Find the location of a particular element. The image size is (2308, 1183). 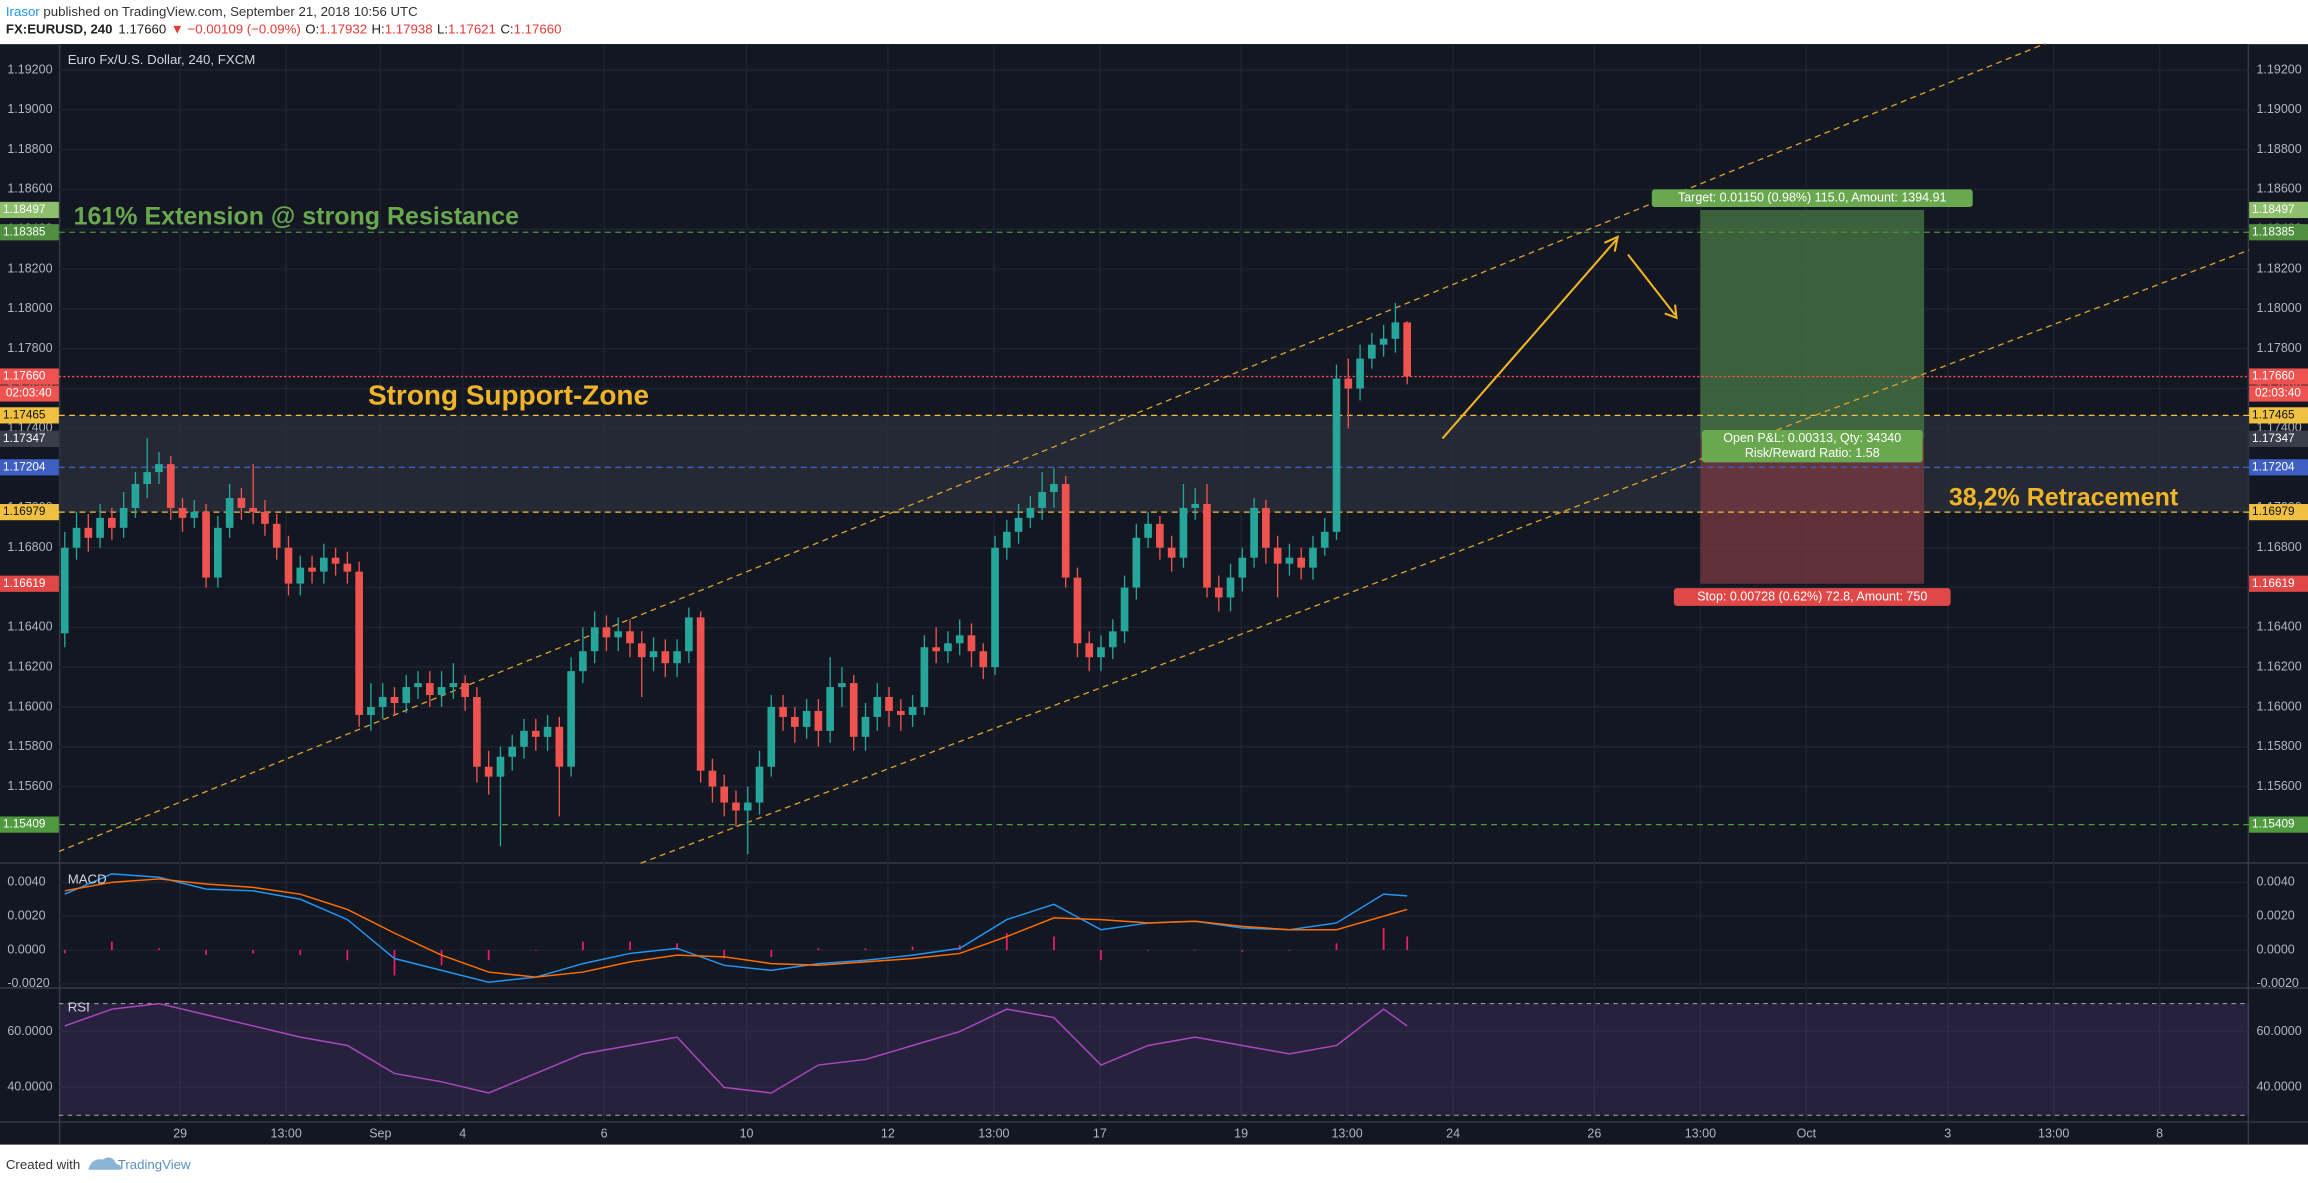

countdown-box is located at coordinates (2278, 393).